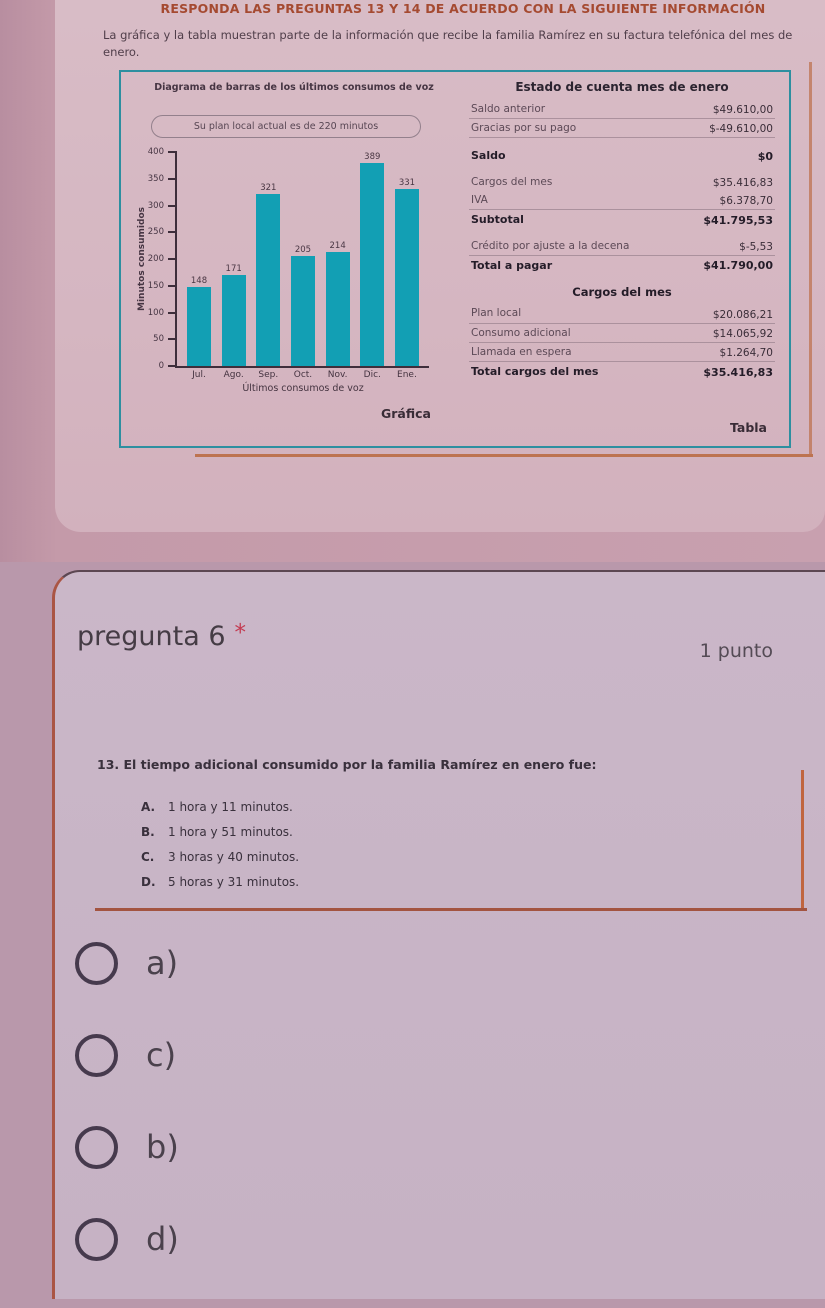 This screenshot has height=1308, width=825. What do you see at coordinates (199, 280) in the screenshot?
I see `bar-value: 148` at bounding box center [199, 280].